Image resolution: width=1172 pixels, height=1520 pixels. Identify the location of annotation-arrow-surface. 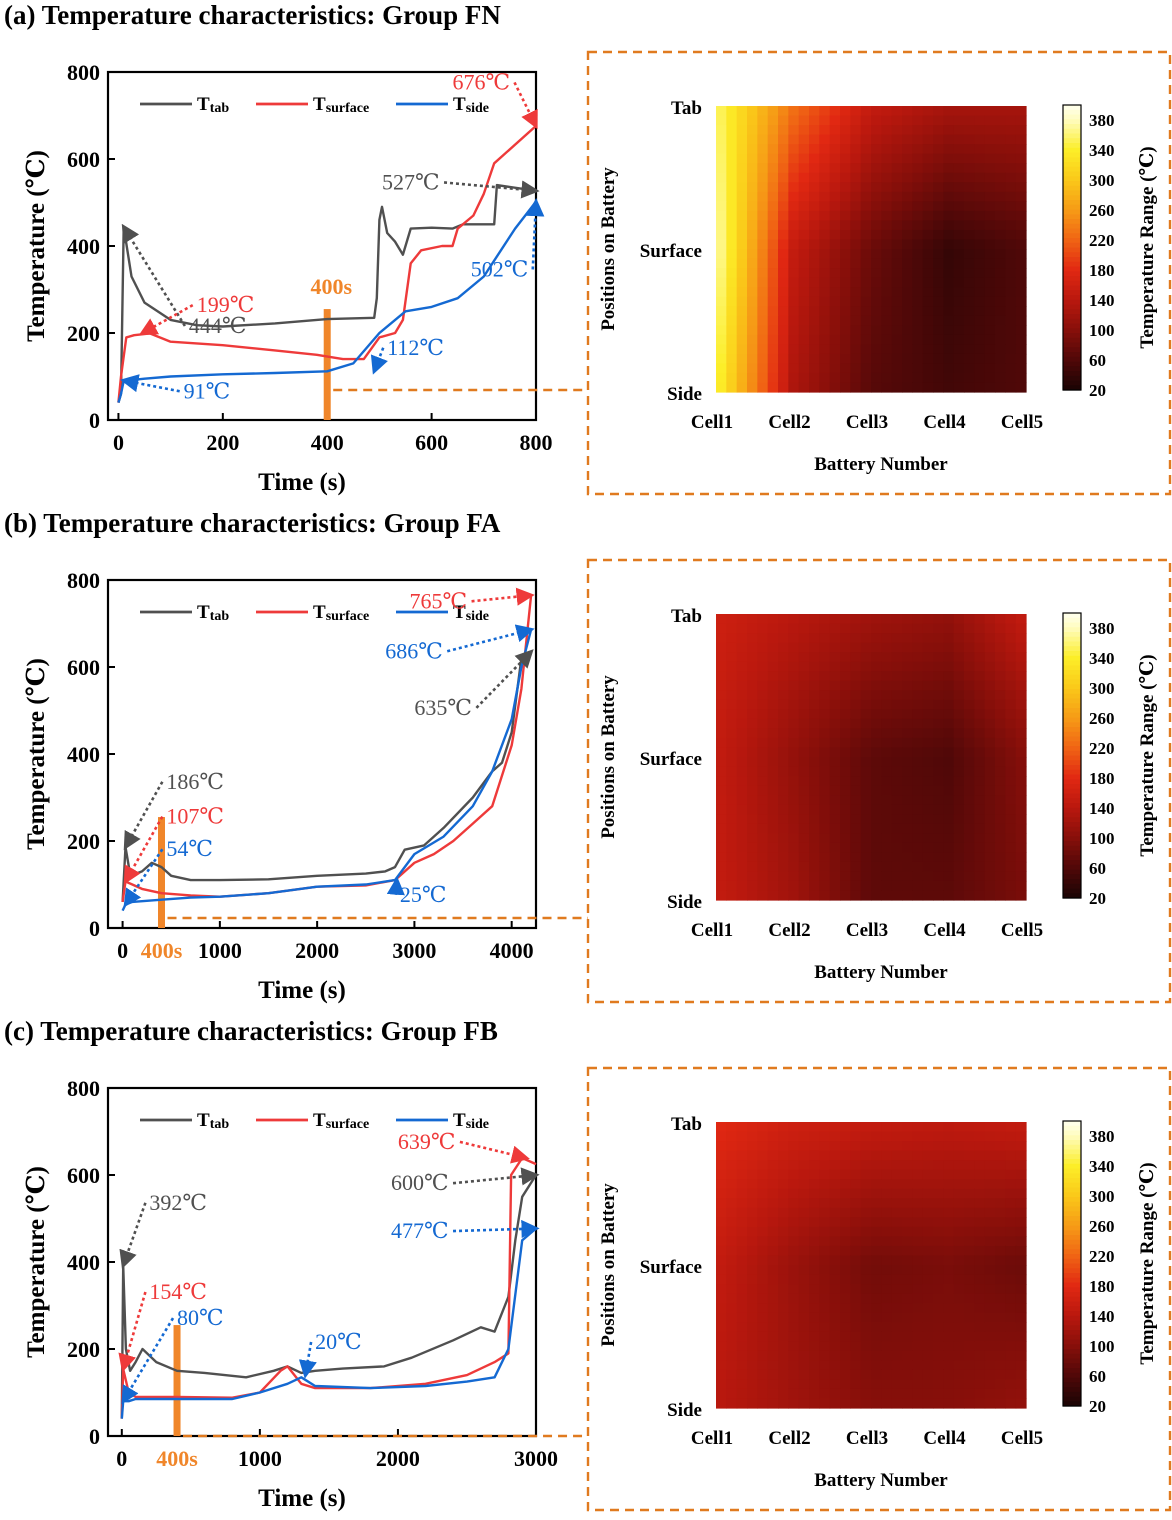
(166, 319).